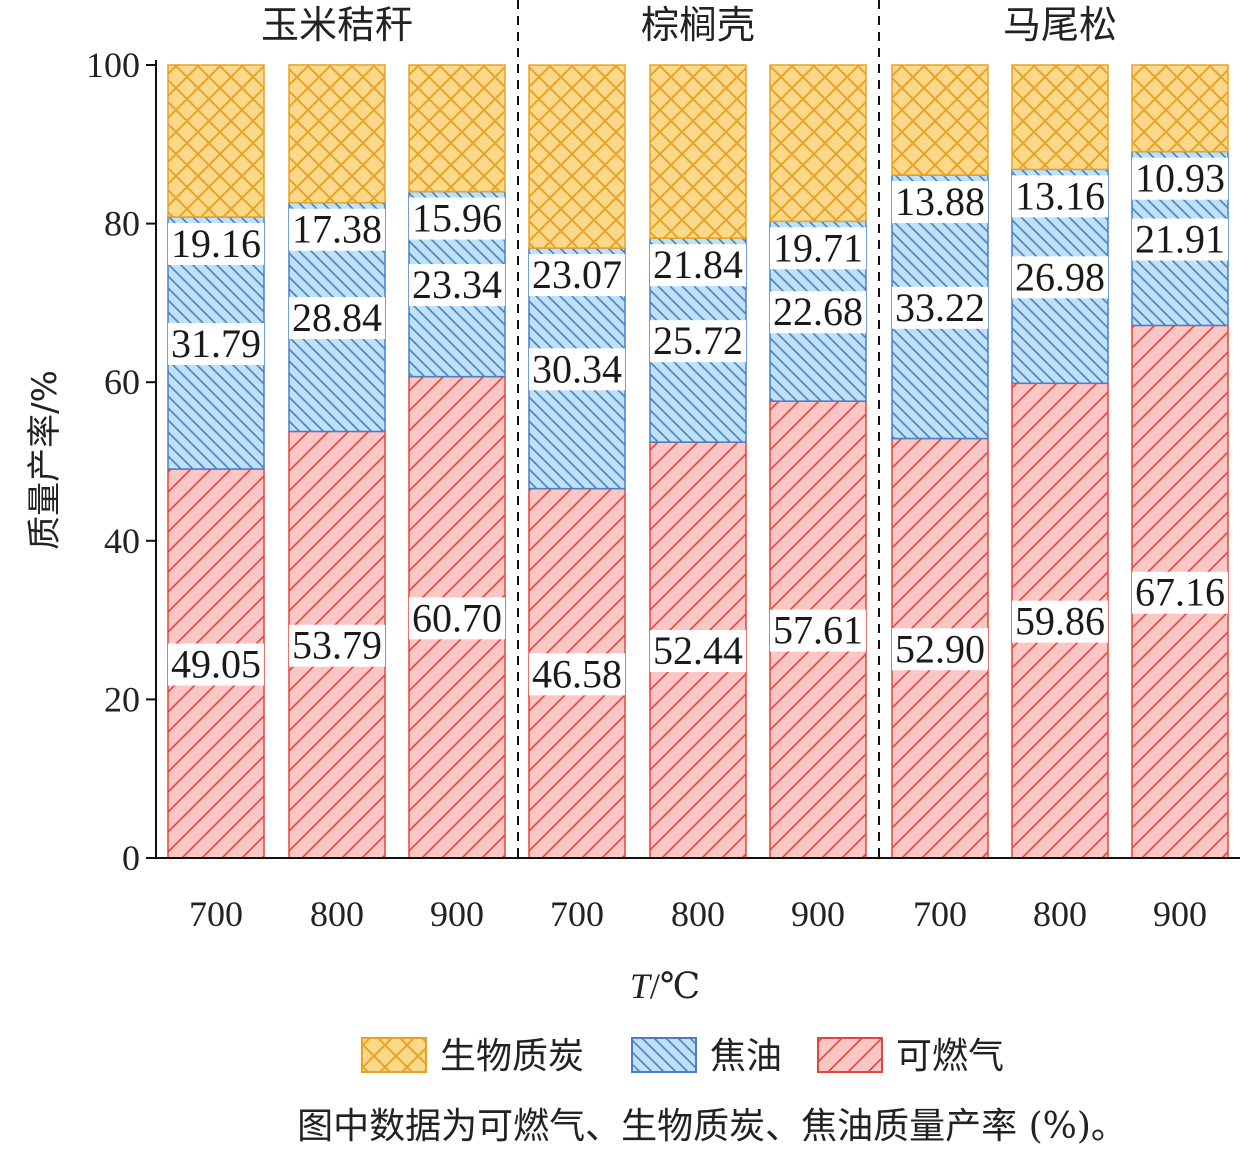  What do you see at coordinates (818, 914) in the screenshot?
I see `x-tick-label-5: 900` at bounding box center [818, 914].